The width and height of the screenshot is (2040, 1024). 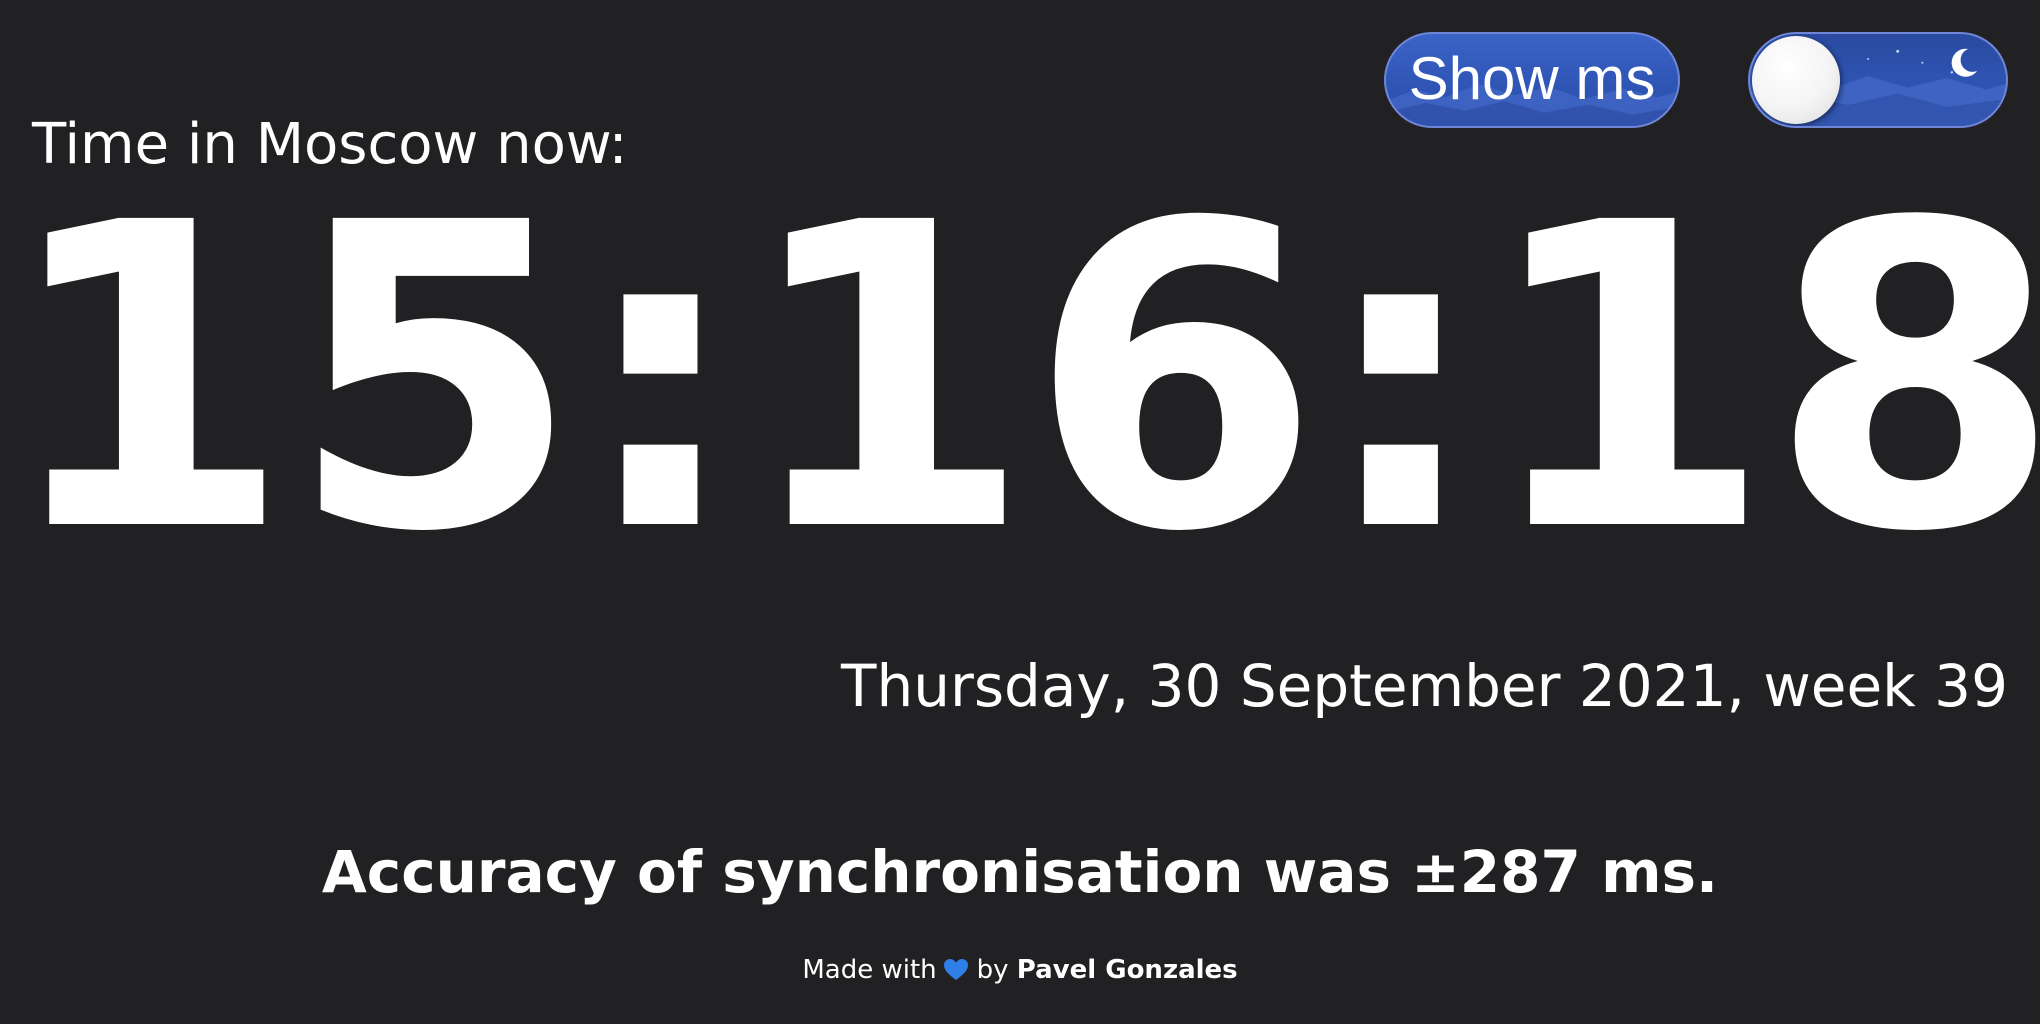 I want to click on credit-prefix: Made with, so click(x=869, y=970).